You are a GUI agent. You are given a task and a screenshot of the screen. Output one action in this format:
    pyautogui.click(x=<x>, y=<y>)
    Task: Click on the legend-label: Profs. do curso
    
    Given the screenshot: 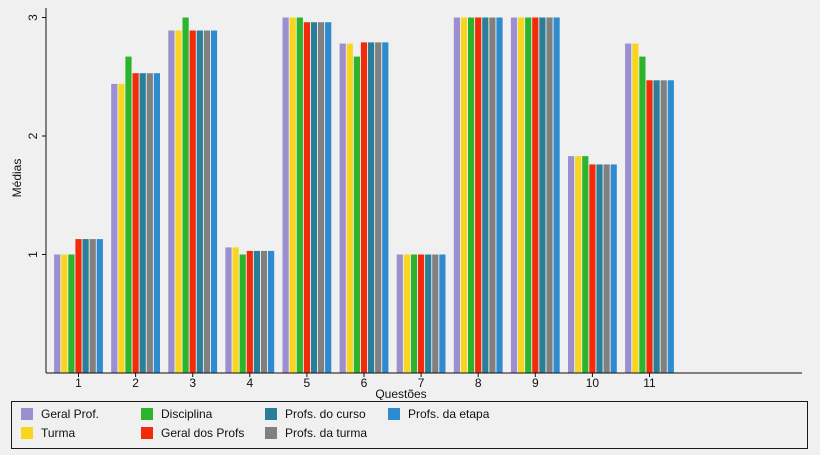 What is the action you would take?
    pyautogui.click(x=325, y=414)
    